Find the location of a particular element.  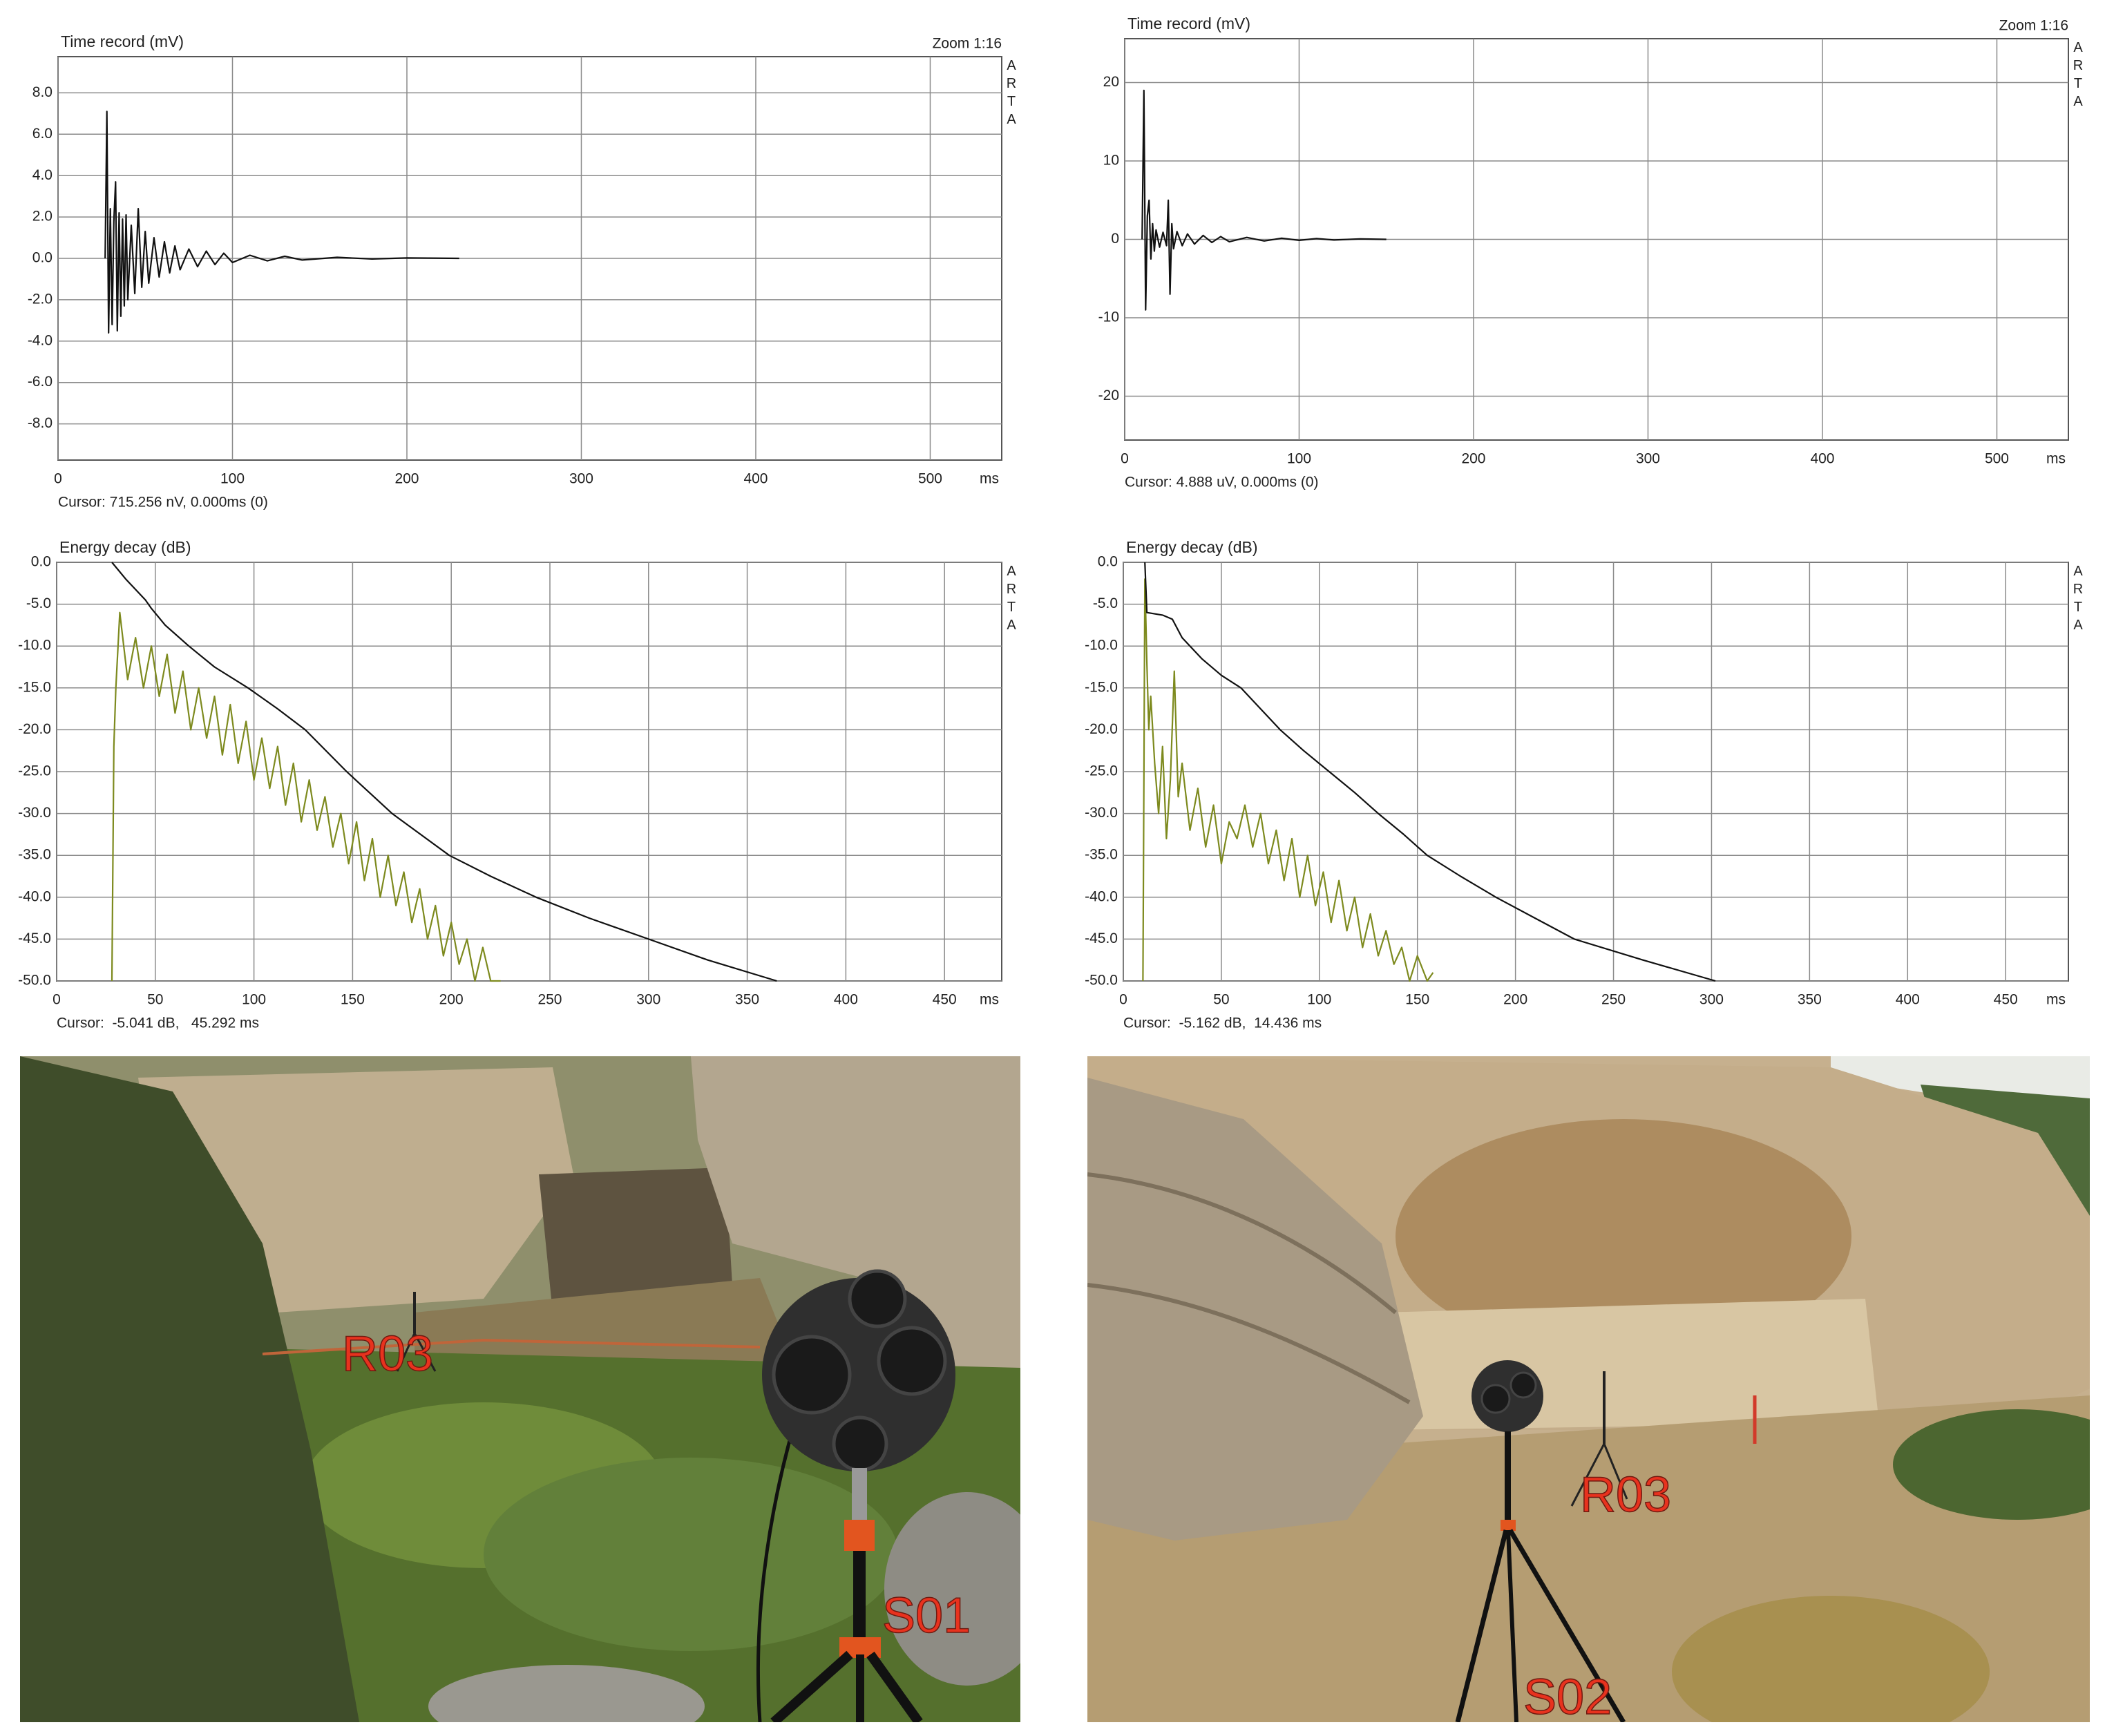

y-tick-label: -10 is located at coordinates (1108, 317).